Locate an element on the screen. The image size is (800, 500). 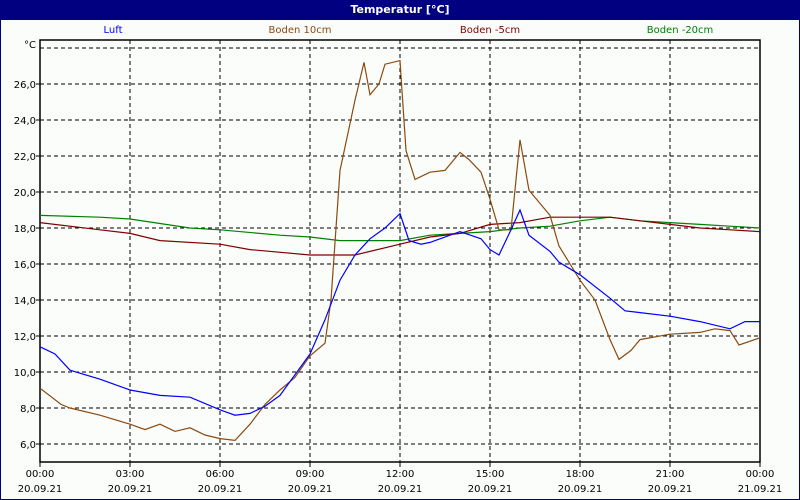
x-tick-time: 21:00 is located at coordinates (670, 474).